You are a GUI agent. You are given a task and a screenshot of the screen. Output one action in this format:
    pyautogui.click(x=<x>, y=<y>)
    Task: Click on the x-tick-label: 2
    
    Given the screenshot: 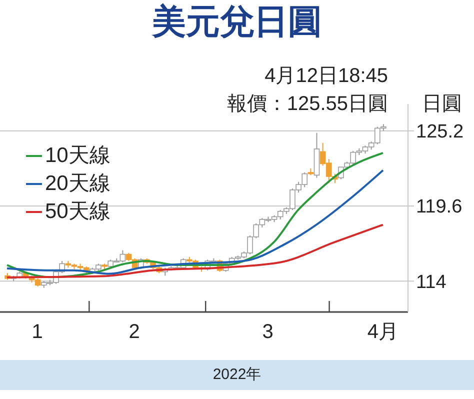 What is the action you would take?
    pyautogui.click(x=134, y=332)
    